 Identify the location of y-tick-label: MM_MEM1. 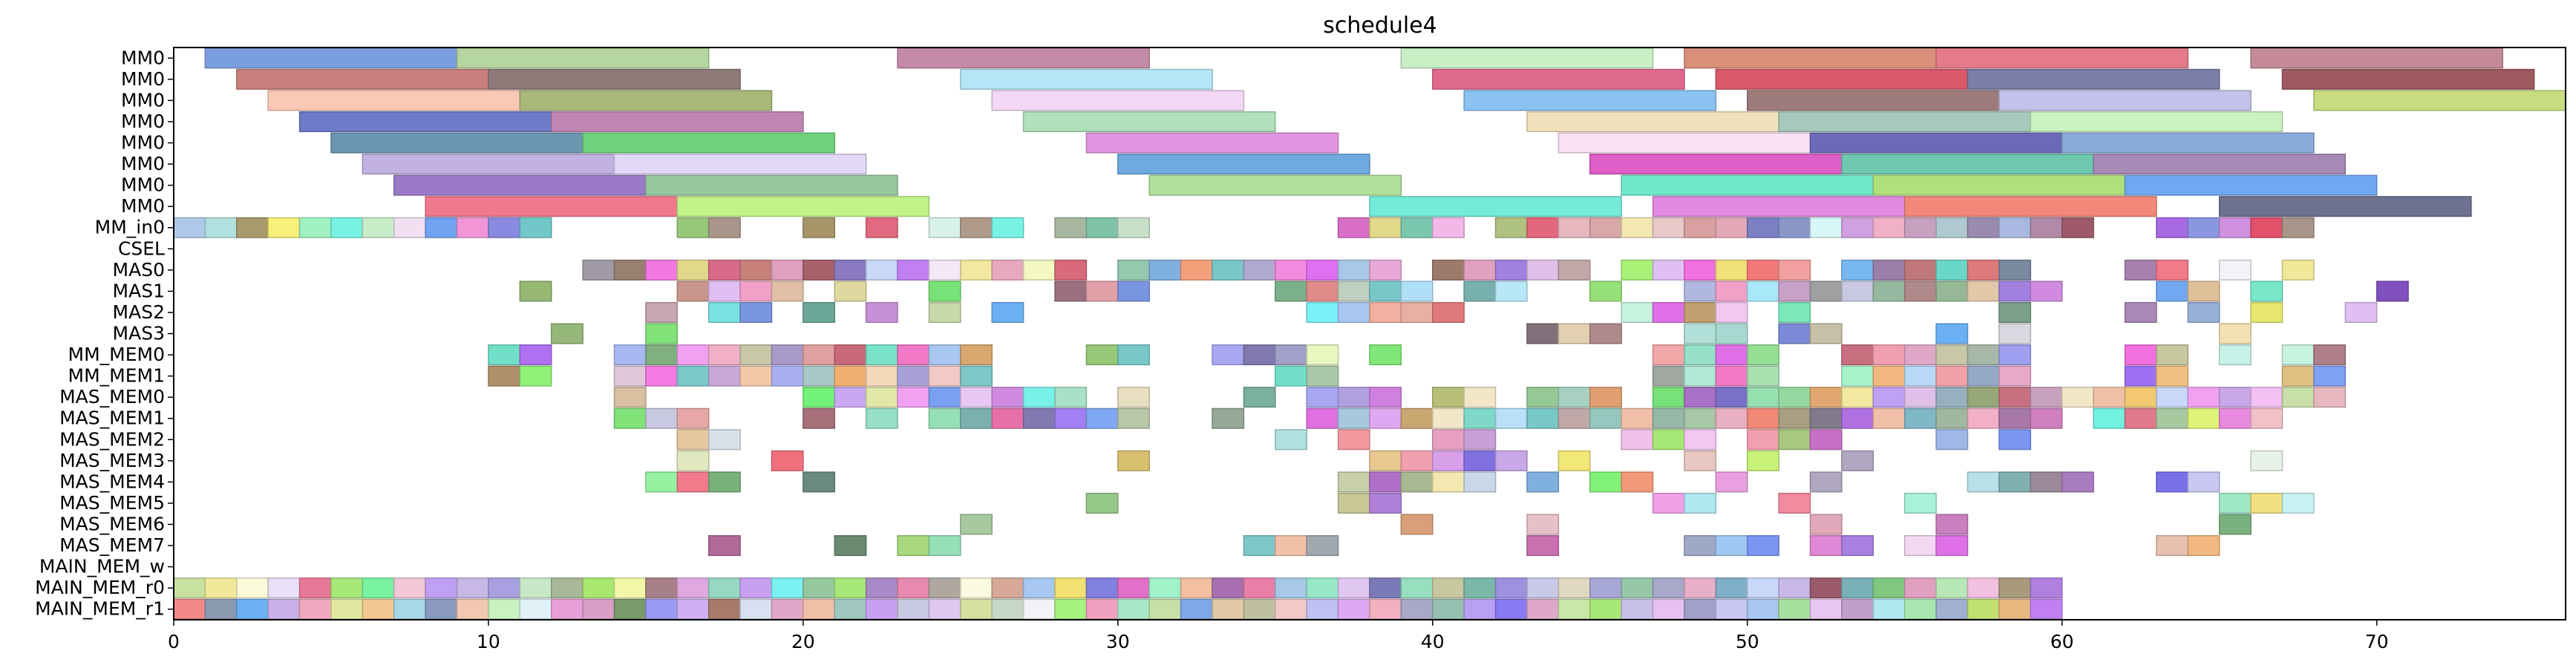
(117, 376).